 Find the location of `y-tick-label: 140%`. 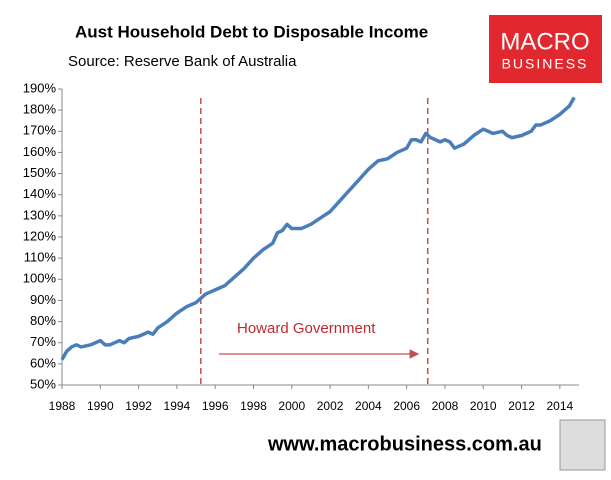

y-tick-label: 140% is located at coordinates (40, 193).